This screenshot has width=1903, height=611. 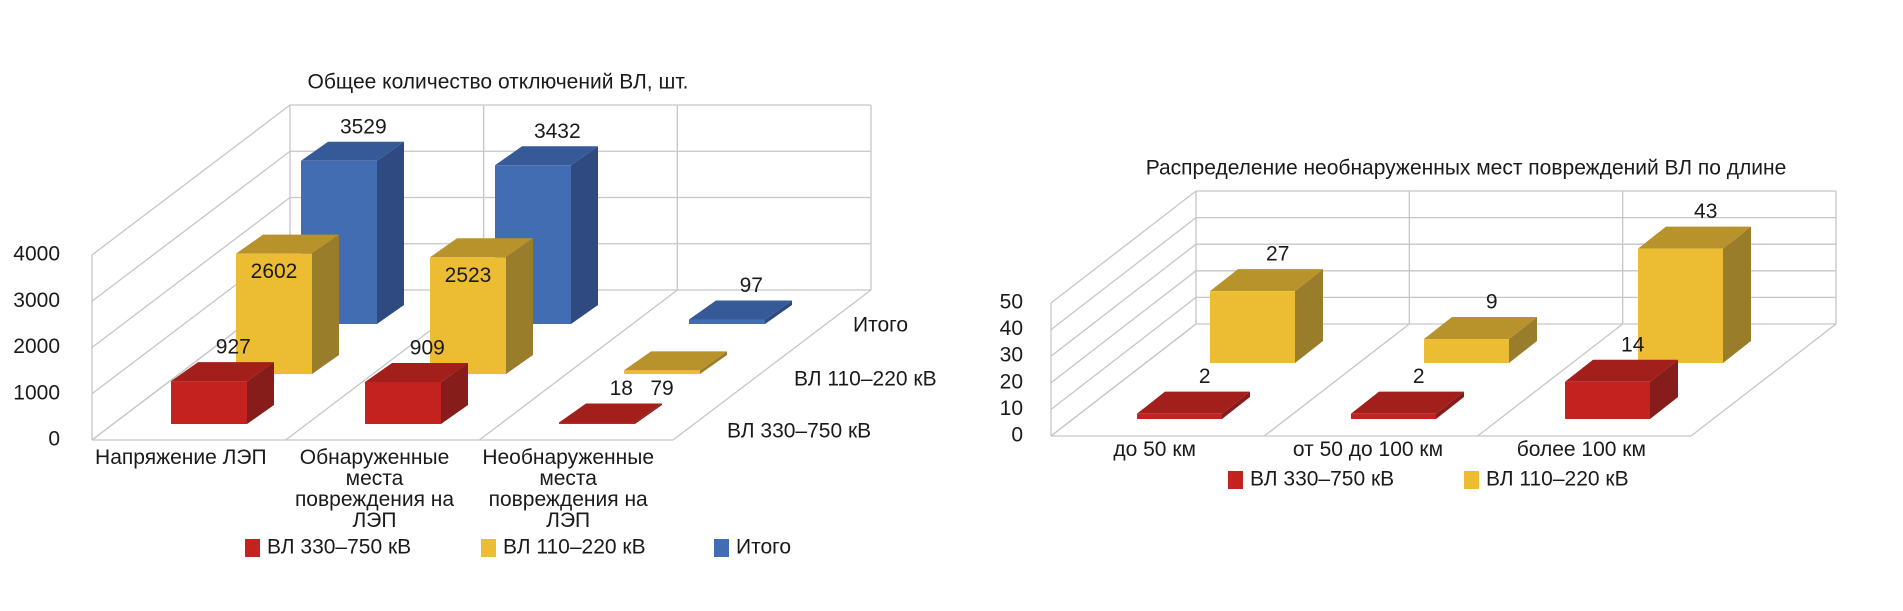 What do you see at coordinates (661, 388) in the screenshot?
I see `data-label: 79` at bounding box center [661, 388].